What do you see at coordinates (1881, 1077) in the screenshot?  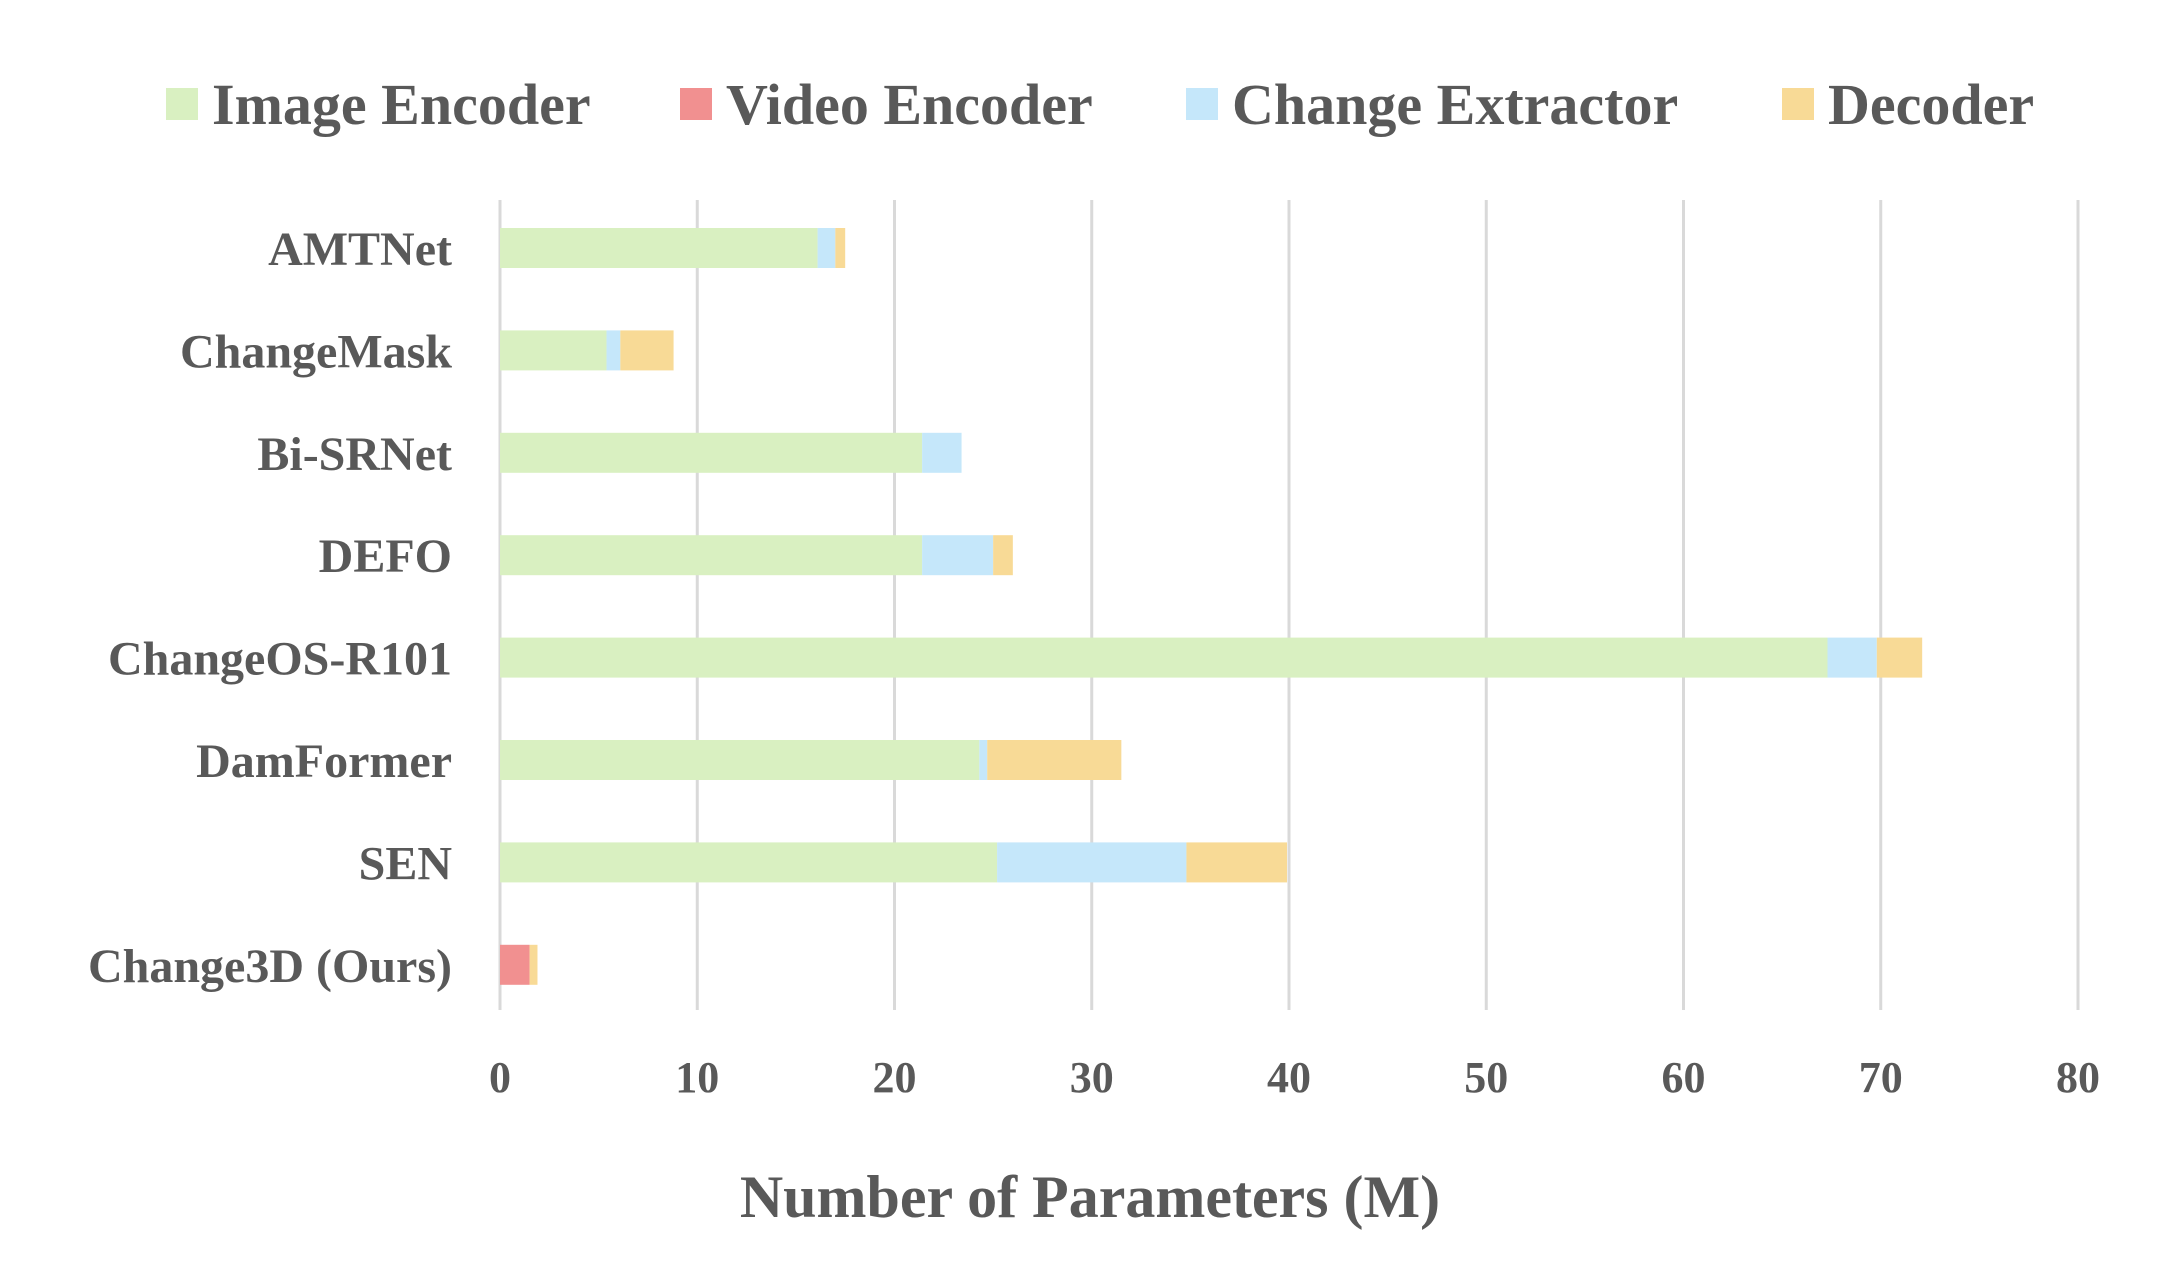 I see `x-tick-label-70: 70` at bounding box center [1881, 1077].